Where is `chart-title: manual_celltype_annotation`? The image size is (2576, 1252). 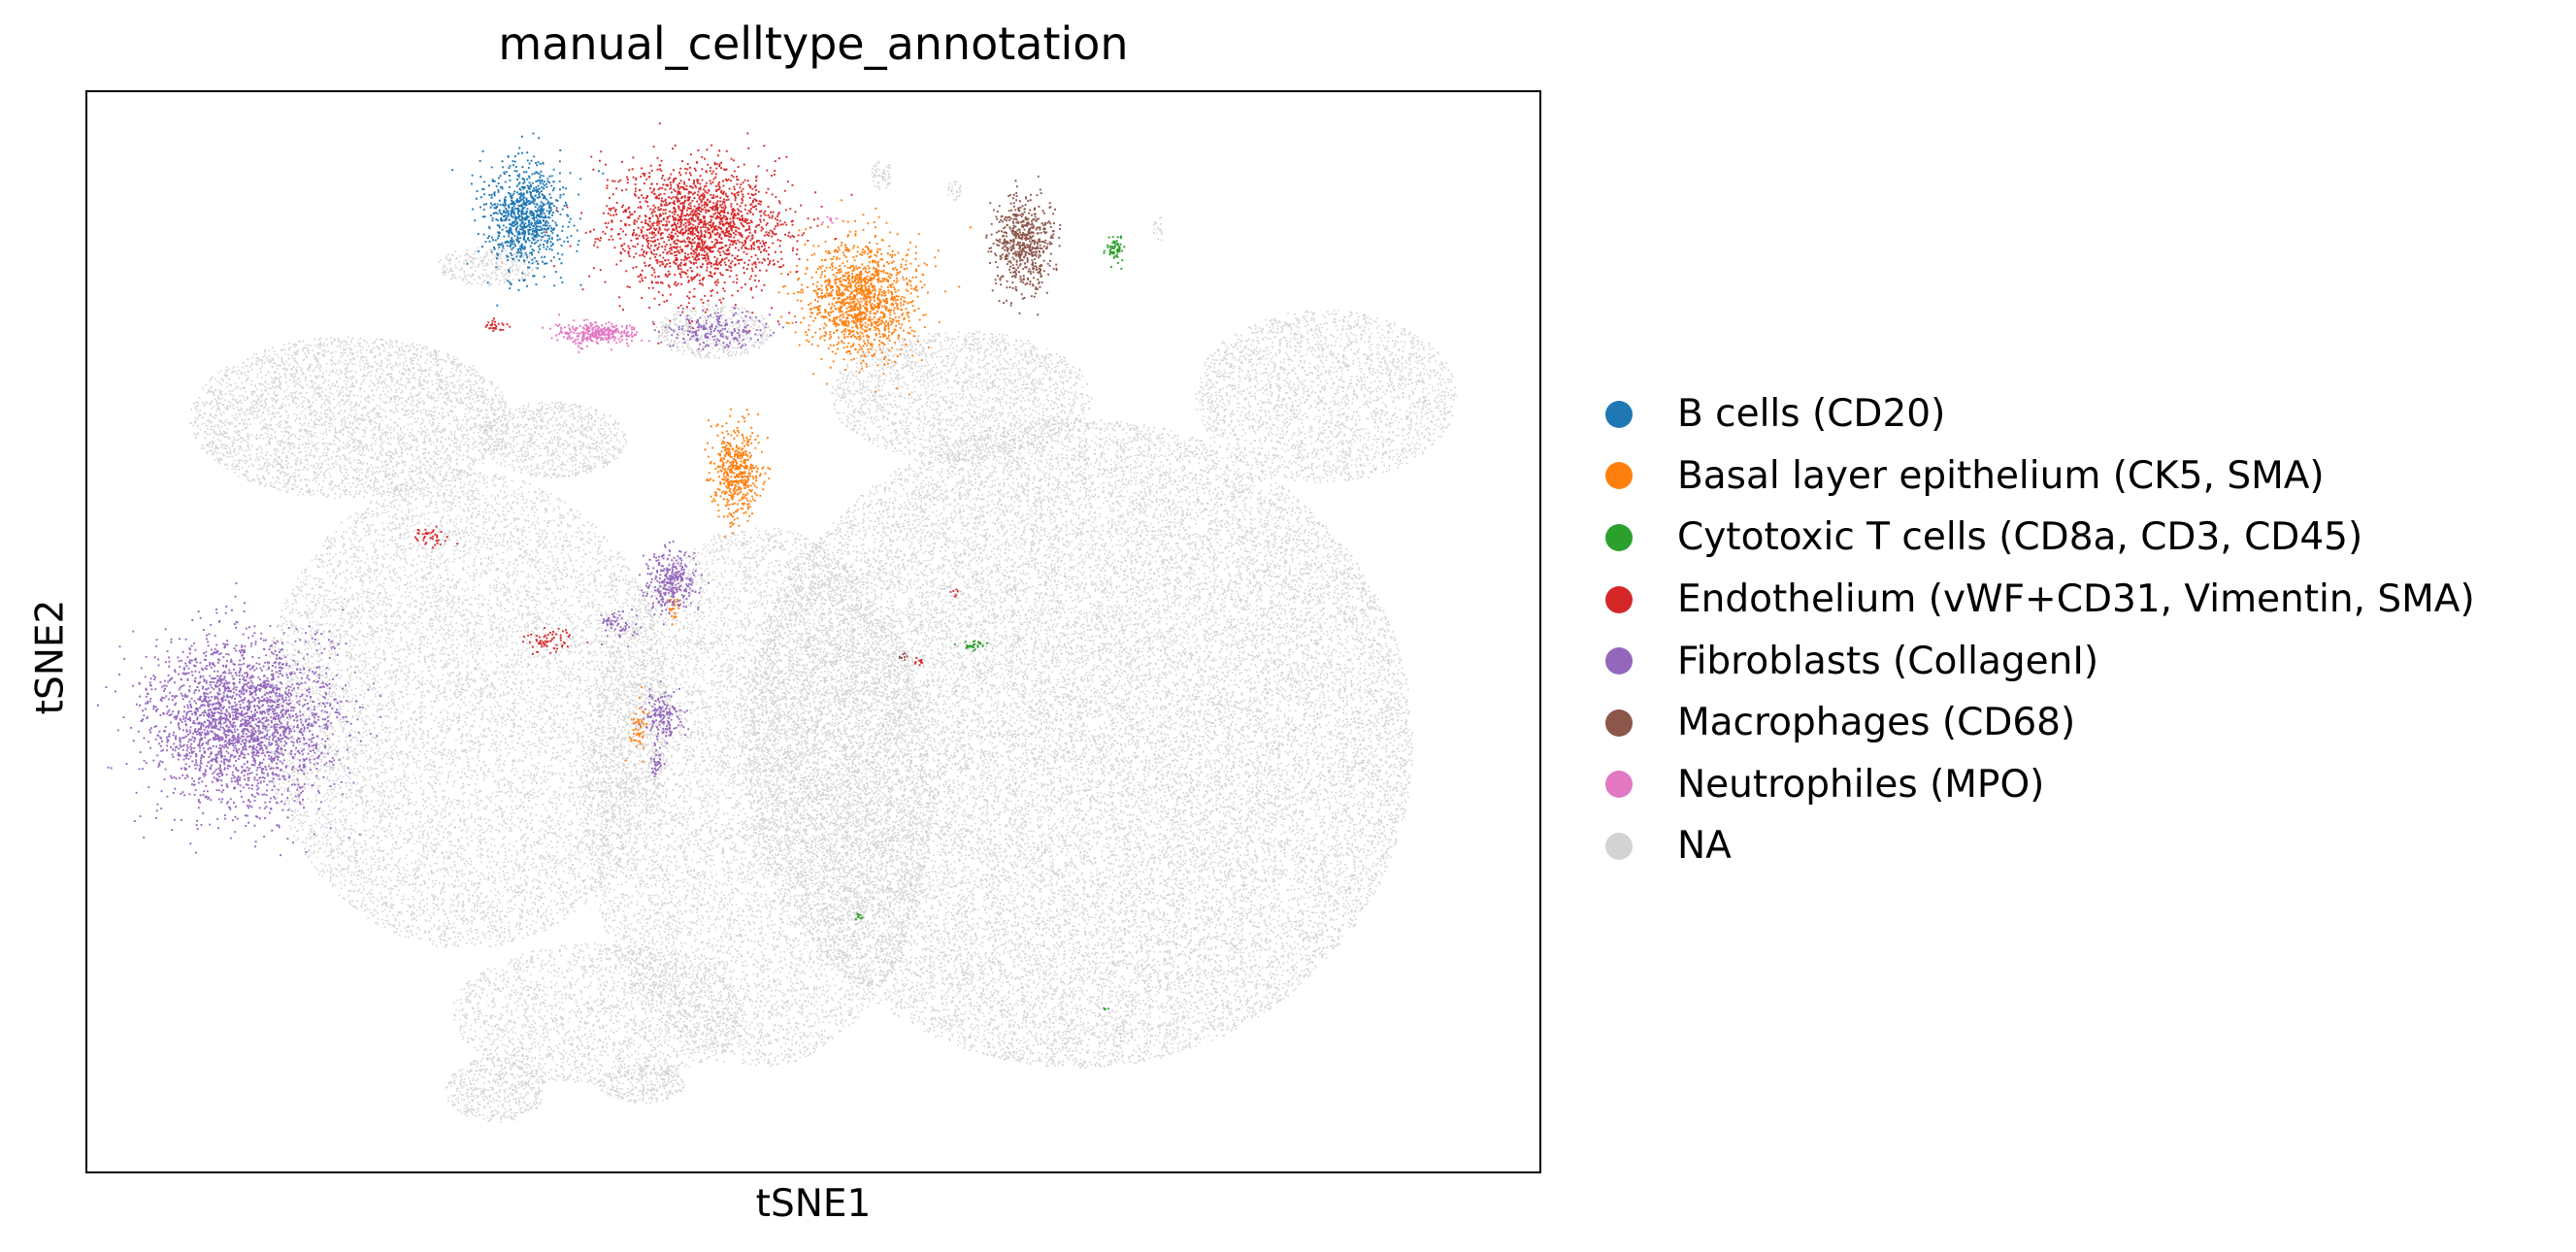 chart-title: manual_celltype_annotation is located at coordinates (813, 43).